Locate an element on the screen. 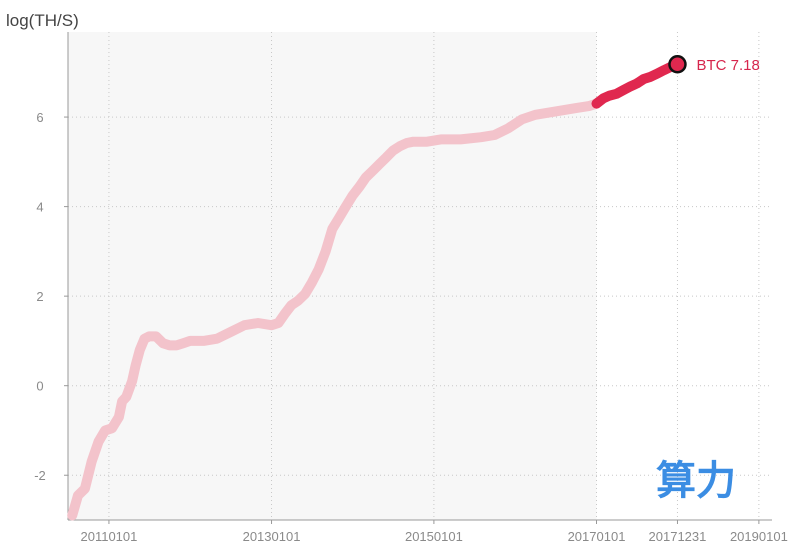 This screenshot has height=552, width=798. y-tick-label: 4 is located at coordinates (39, 207).